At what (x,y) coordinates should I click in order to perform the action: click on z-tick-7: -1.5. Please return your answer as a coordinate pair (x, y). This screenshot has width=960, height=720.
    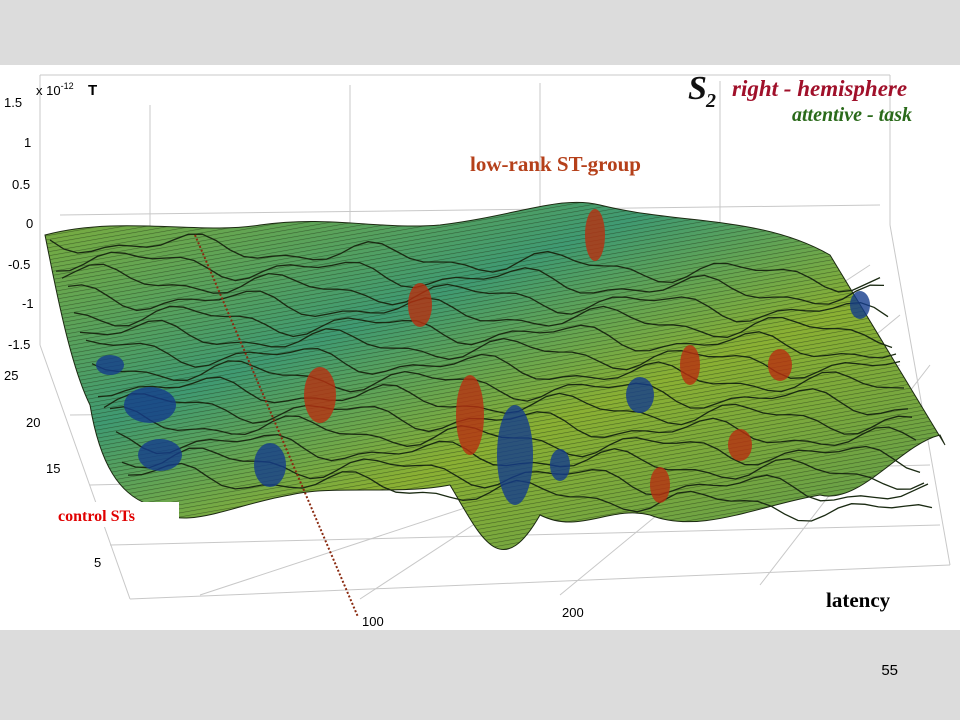
    Looking at the image, I should click on (19, 344).